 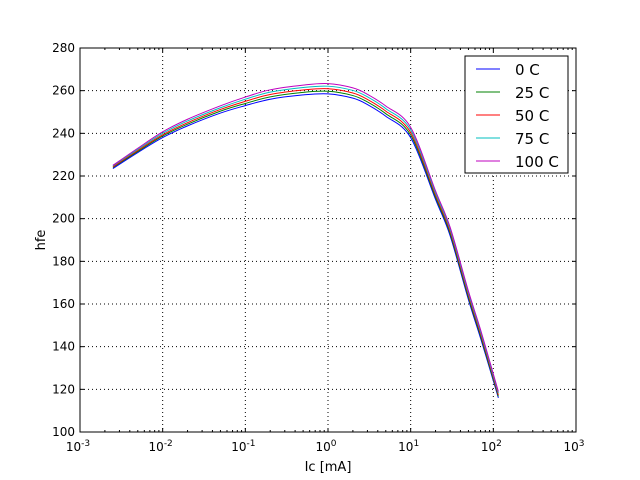 I want to click on y-tick-label: 120, so click(x=63, y=389).